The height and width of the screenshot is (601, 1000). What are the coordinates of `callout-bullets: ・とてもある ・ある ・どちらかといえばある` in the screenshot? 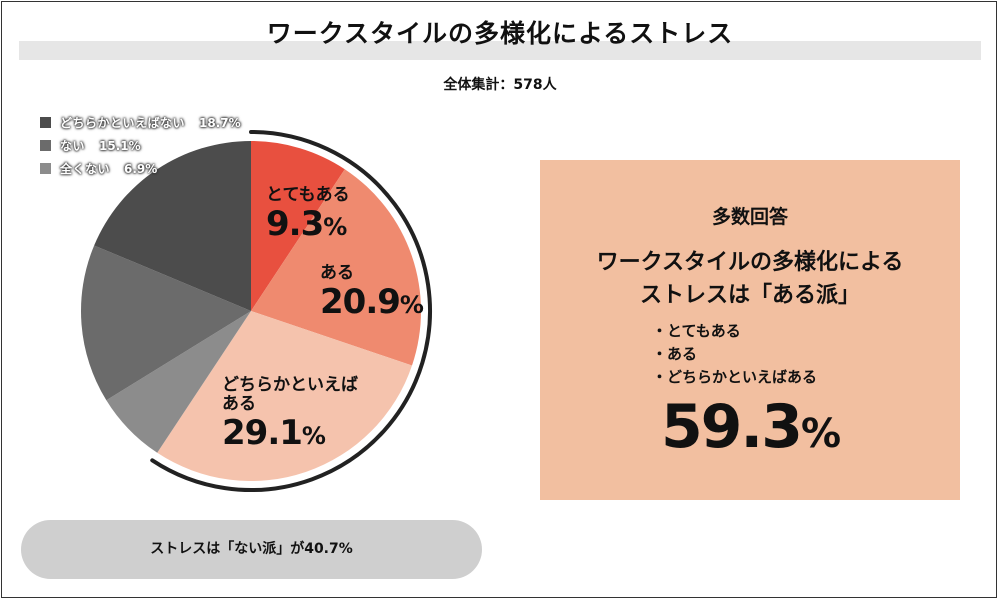 It's located at (734, 354).